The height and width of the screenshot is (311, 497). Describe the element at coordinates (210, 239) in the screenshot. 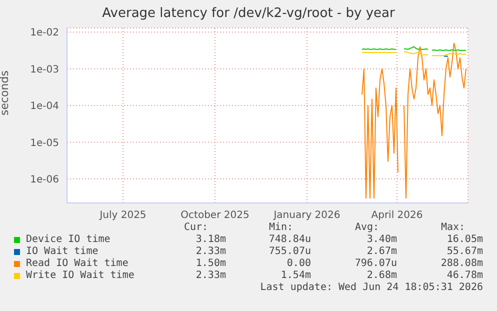

I see `text: 3.18m` at that location.